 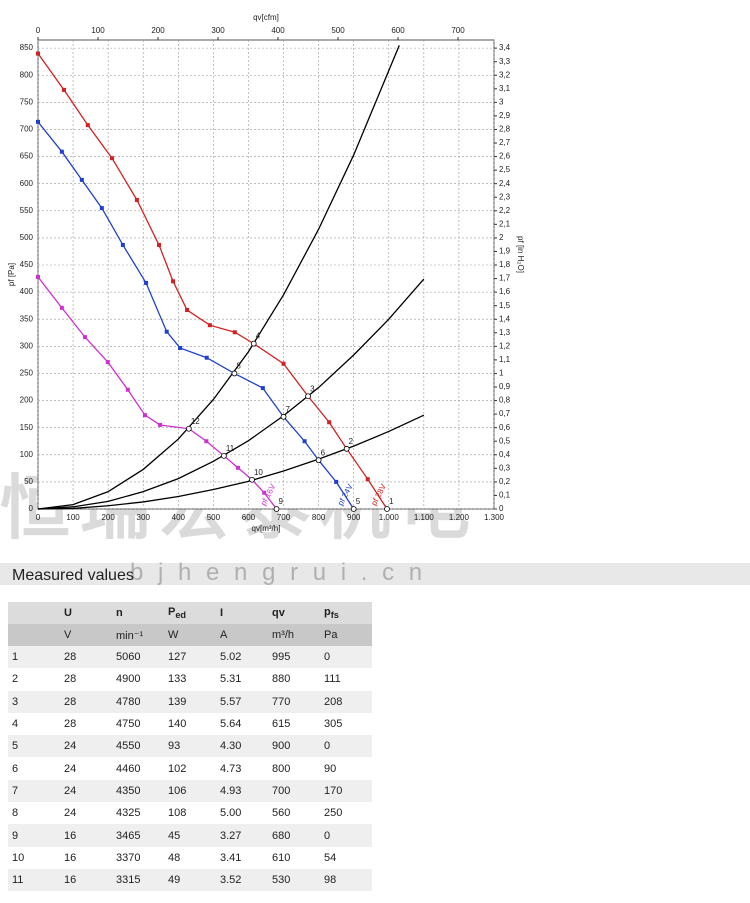 What do you see at coordinates (351, 441) in the screenshot?
I see `operating-point-label: 2` at bounding box center [351, 441].